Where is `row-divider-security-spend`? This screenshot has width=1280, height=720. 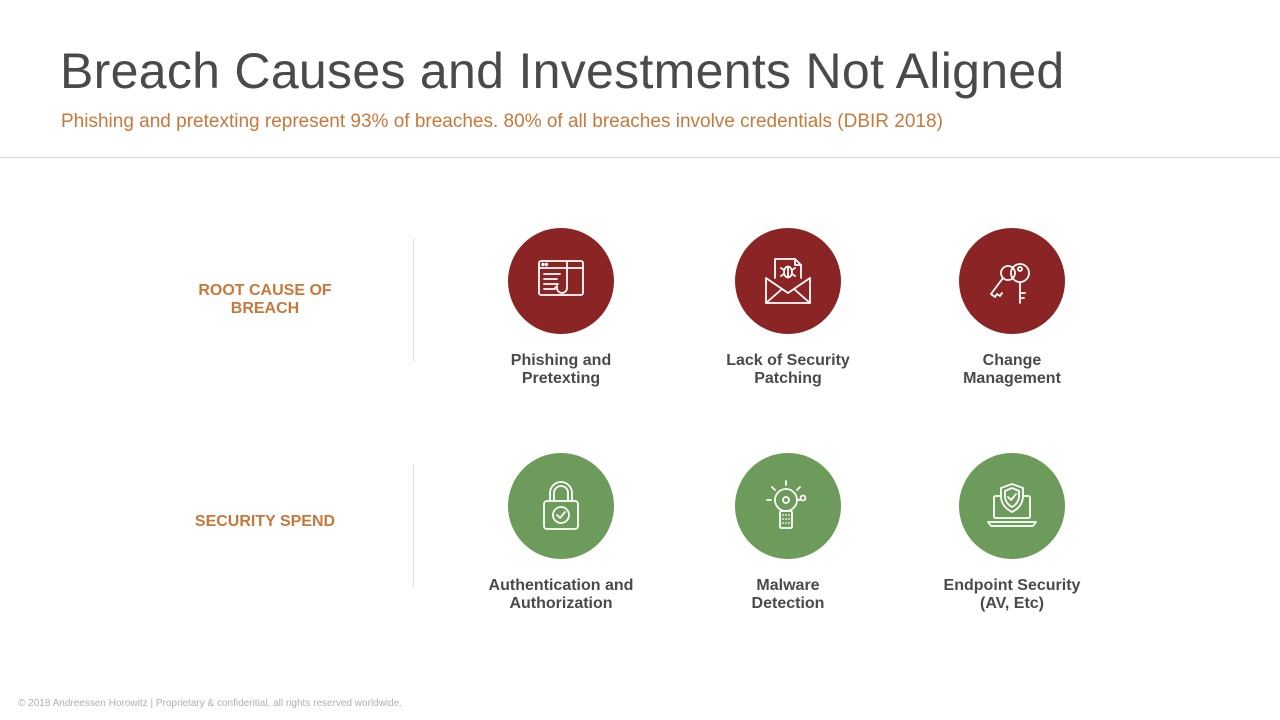 row-divider-security-spend is located at coordinates (413, 526).